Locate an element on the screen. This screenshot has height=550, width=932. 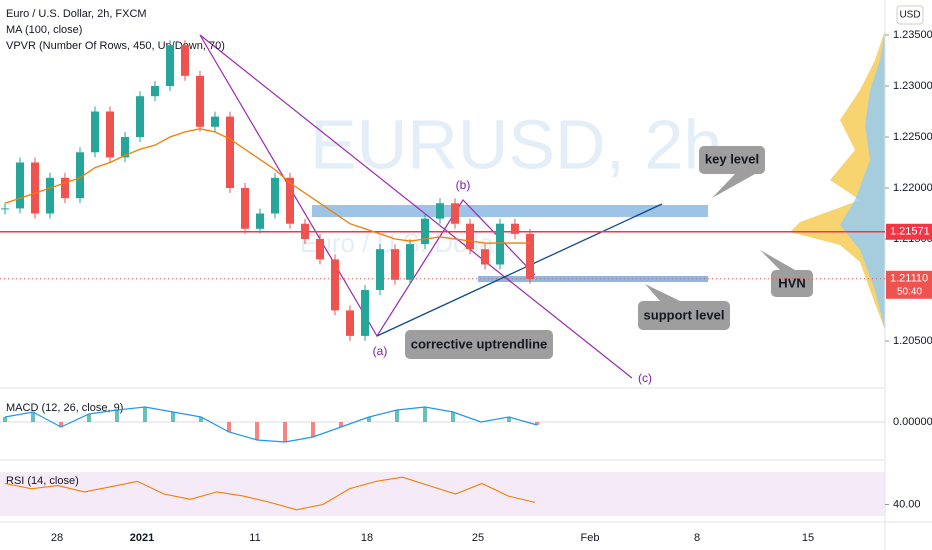
macd-line is located at coordinates (271, 424).